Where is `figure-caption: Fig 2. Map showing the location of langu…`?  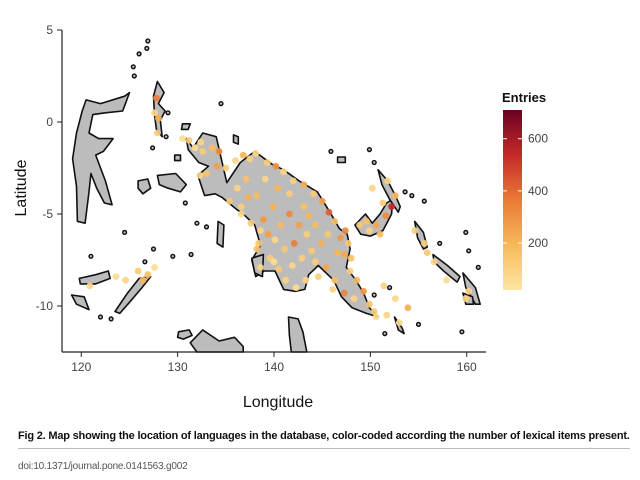 figure-caption: Fig 2. Map showing the location of langu… is located at coordinates (324, 436).